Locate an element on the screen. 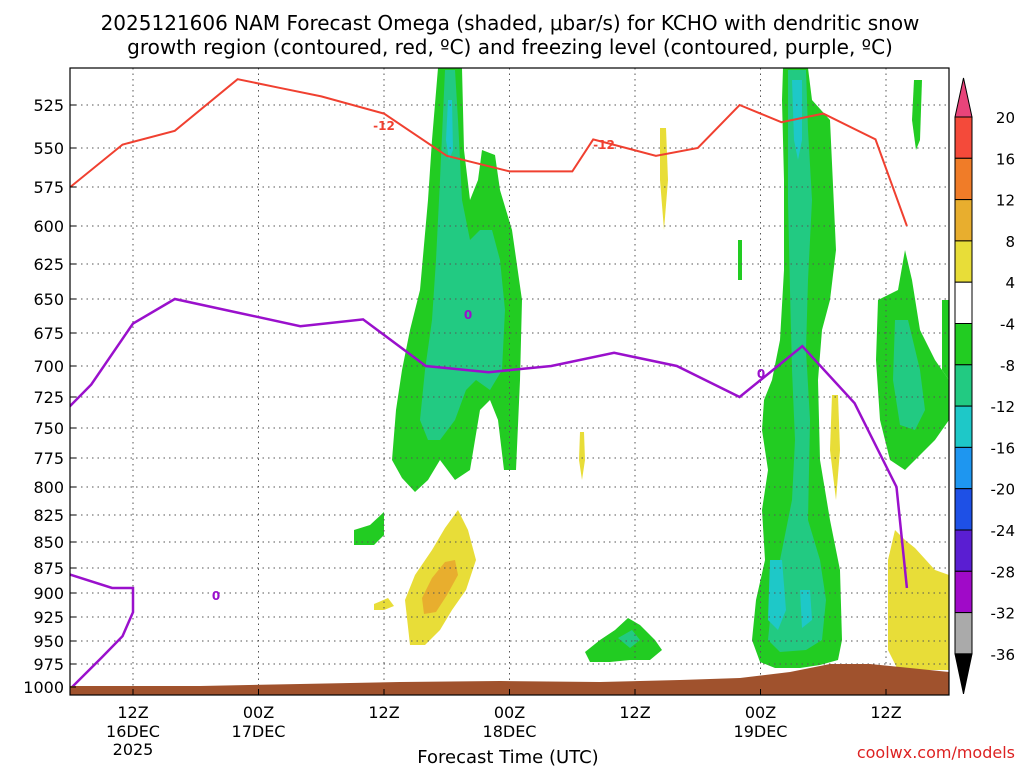  y-tick-label: 850 is located at coordinates (48, 542).